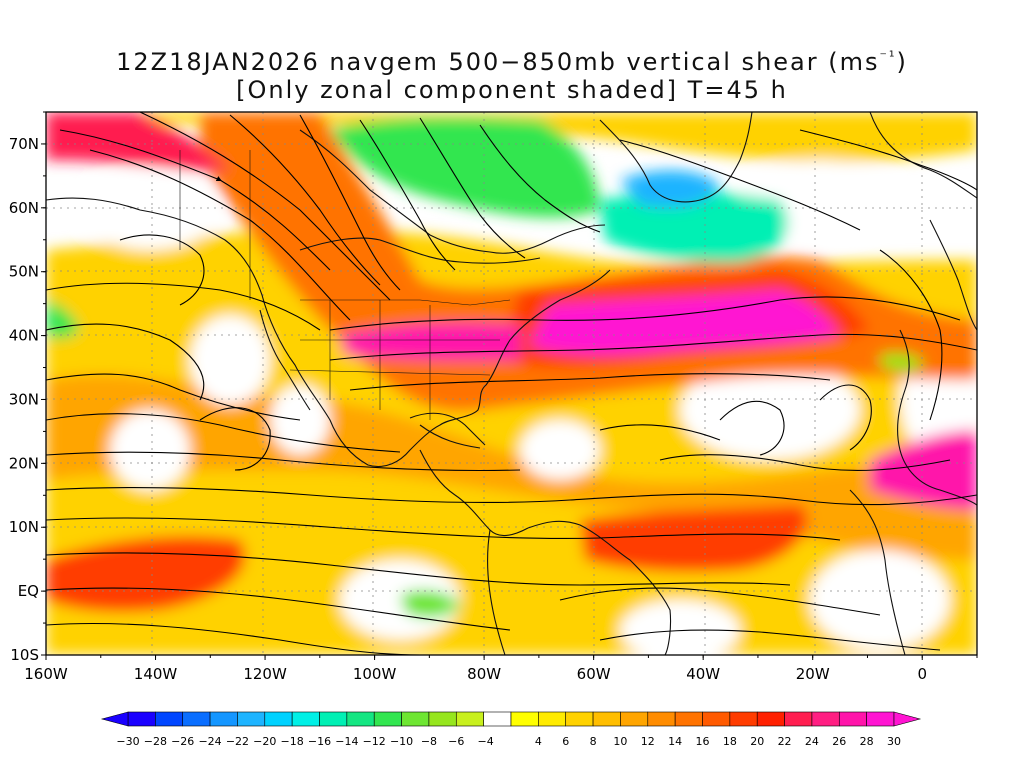 The width and height of the screenshot is (1024, 768). What do you see at coordinates (374, 741) in the screenshot?
I see `colorbar-label: −12` at bounding box center [374, 741].